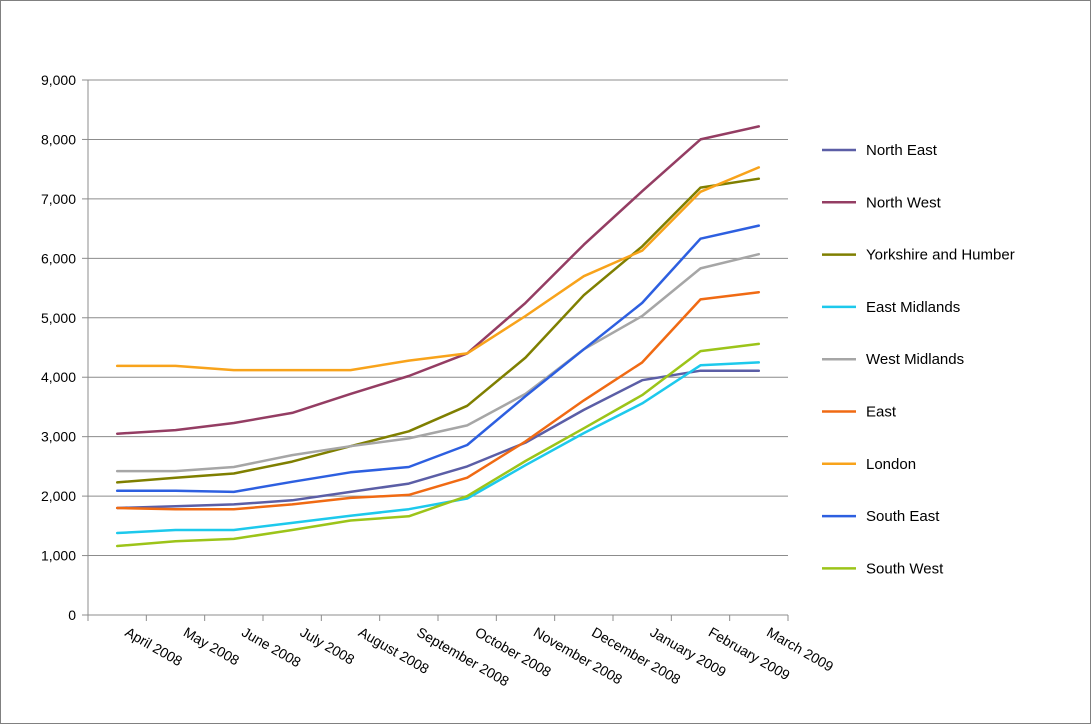 This screenshot has height=724, width=1091. What do you see at coordinates (72, 615) in the screenshot?
I see `y-tick-label: 0` at bounding box center [72, 615].